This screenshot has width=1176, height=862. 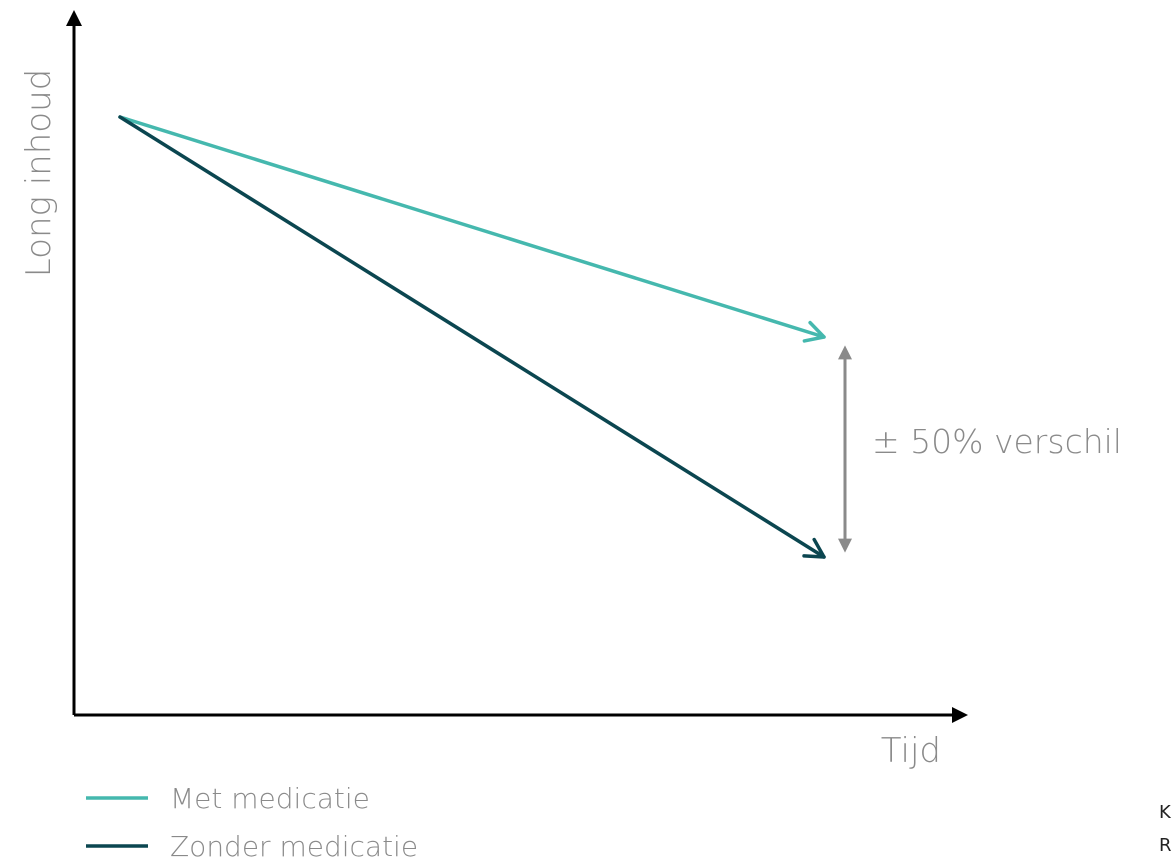 I want to click on x-axis-arrow-icon, so click(x=960, y=715).